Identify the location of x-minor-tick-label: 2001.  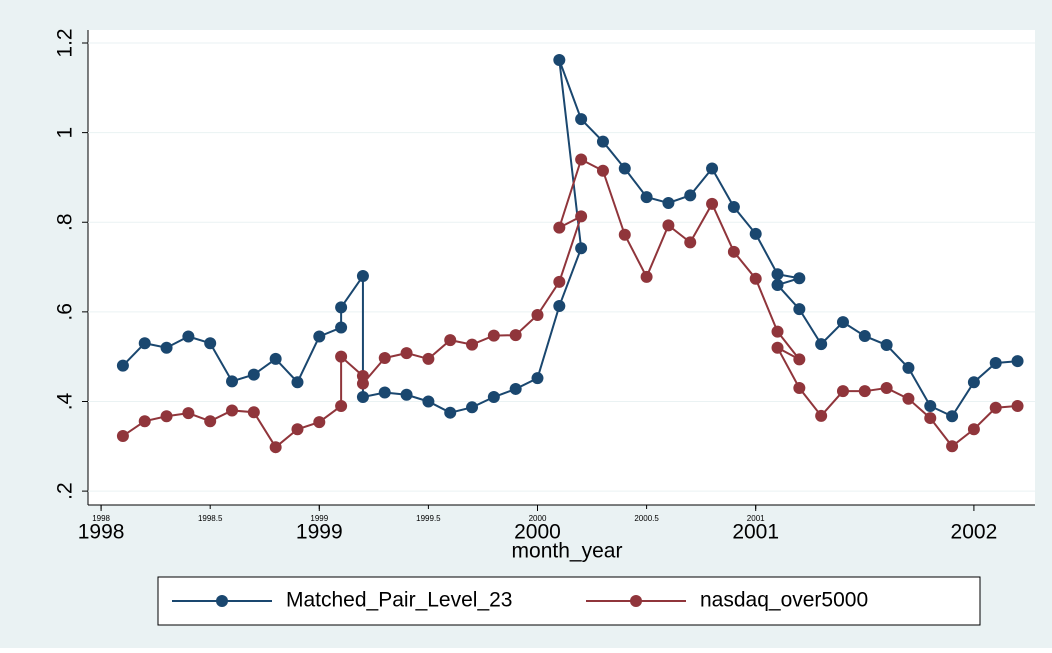
(756, 518).